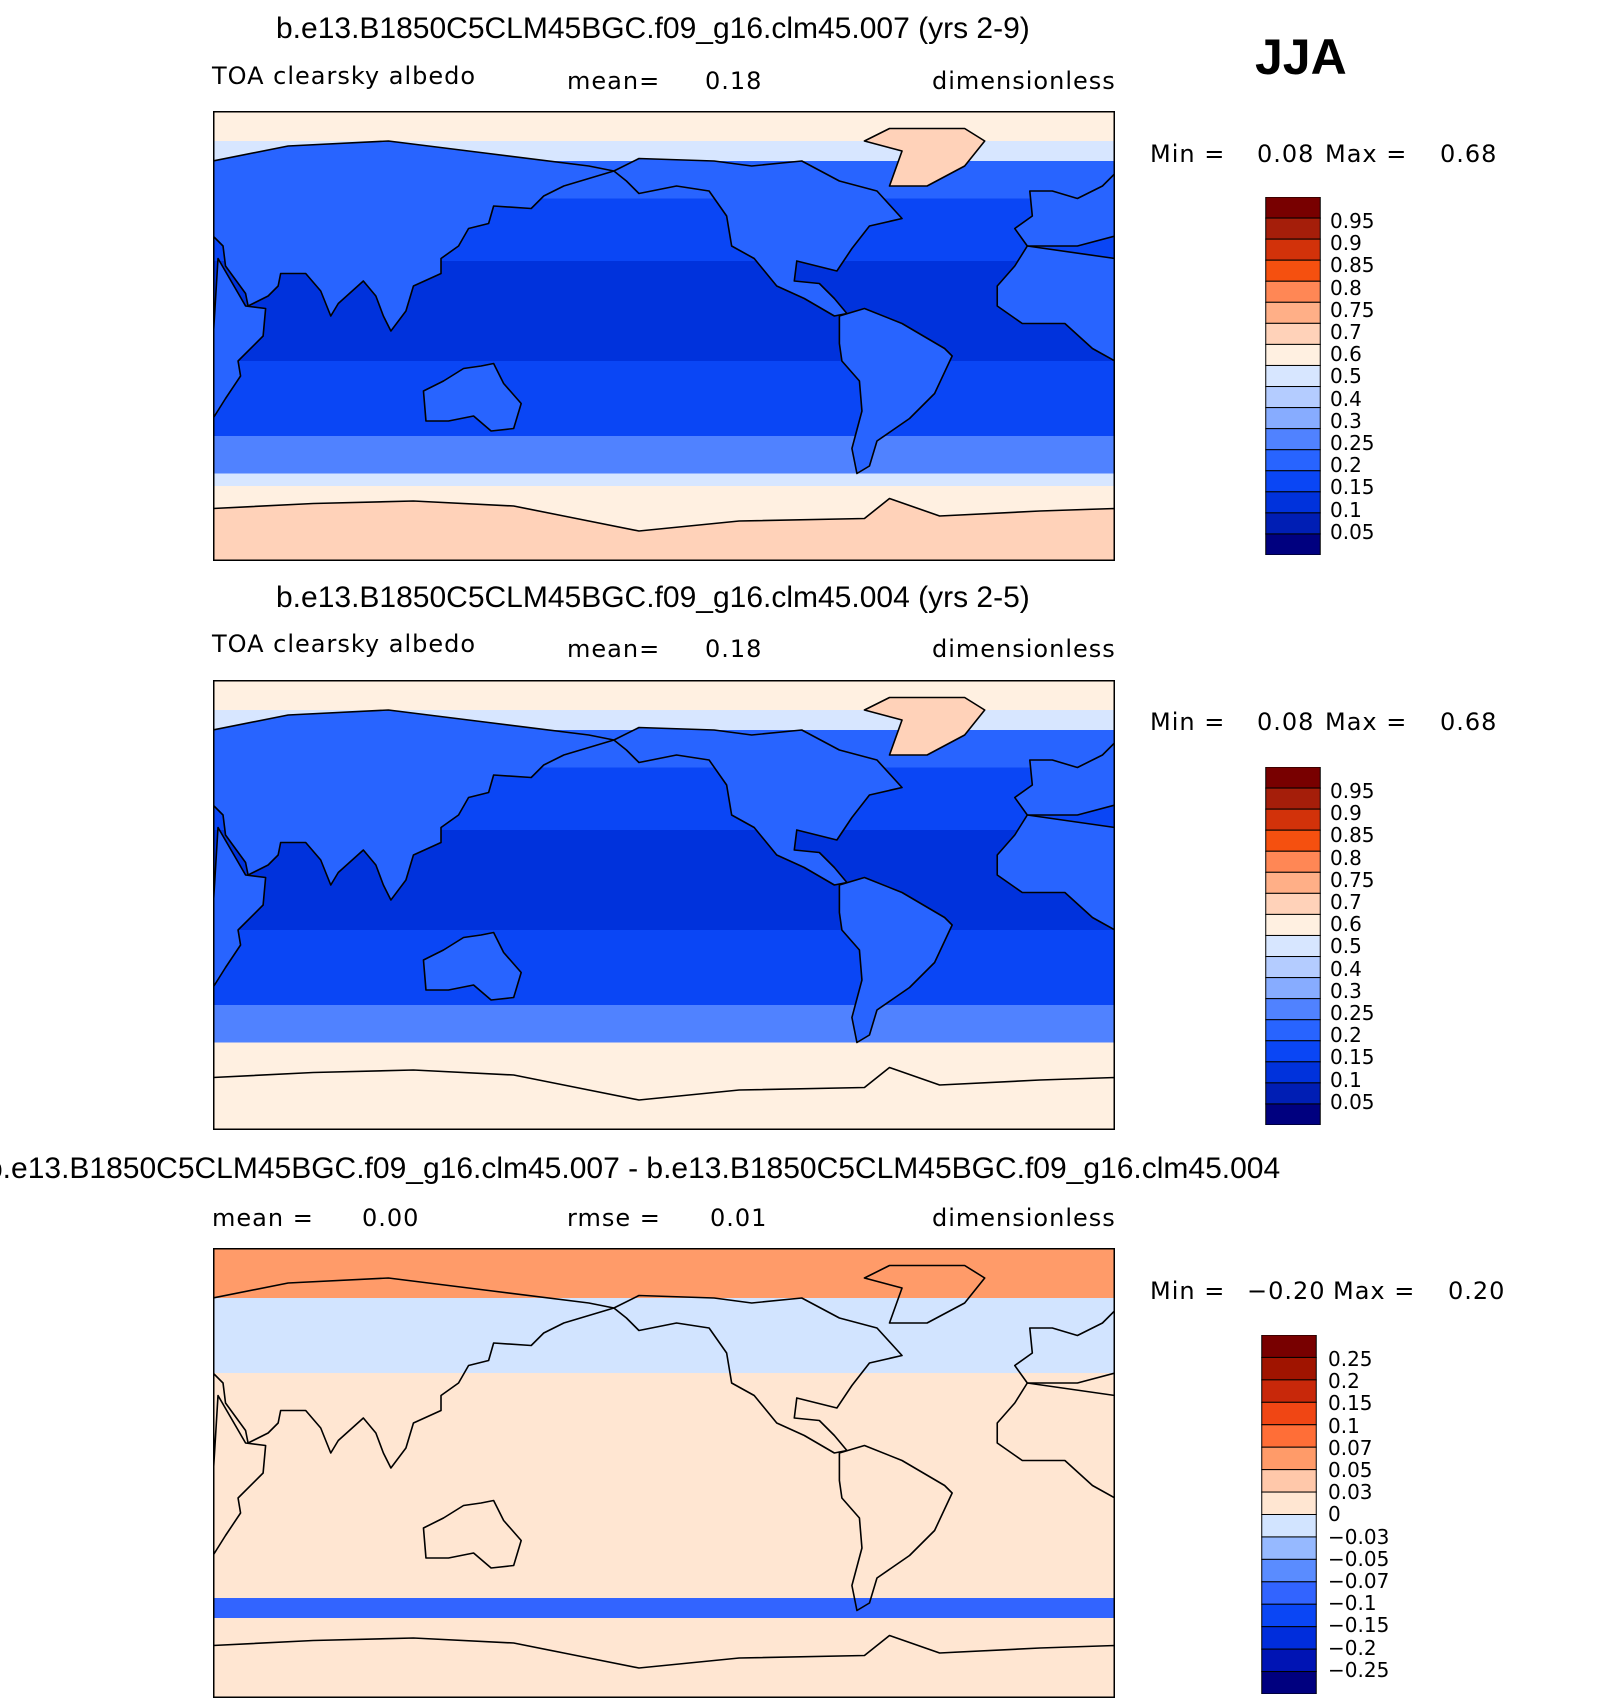  What do you see at coordinates (664, 336) in the screenshot?
I see `panel-1-map` at bounding box center [664, 336].